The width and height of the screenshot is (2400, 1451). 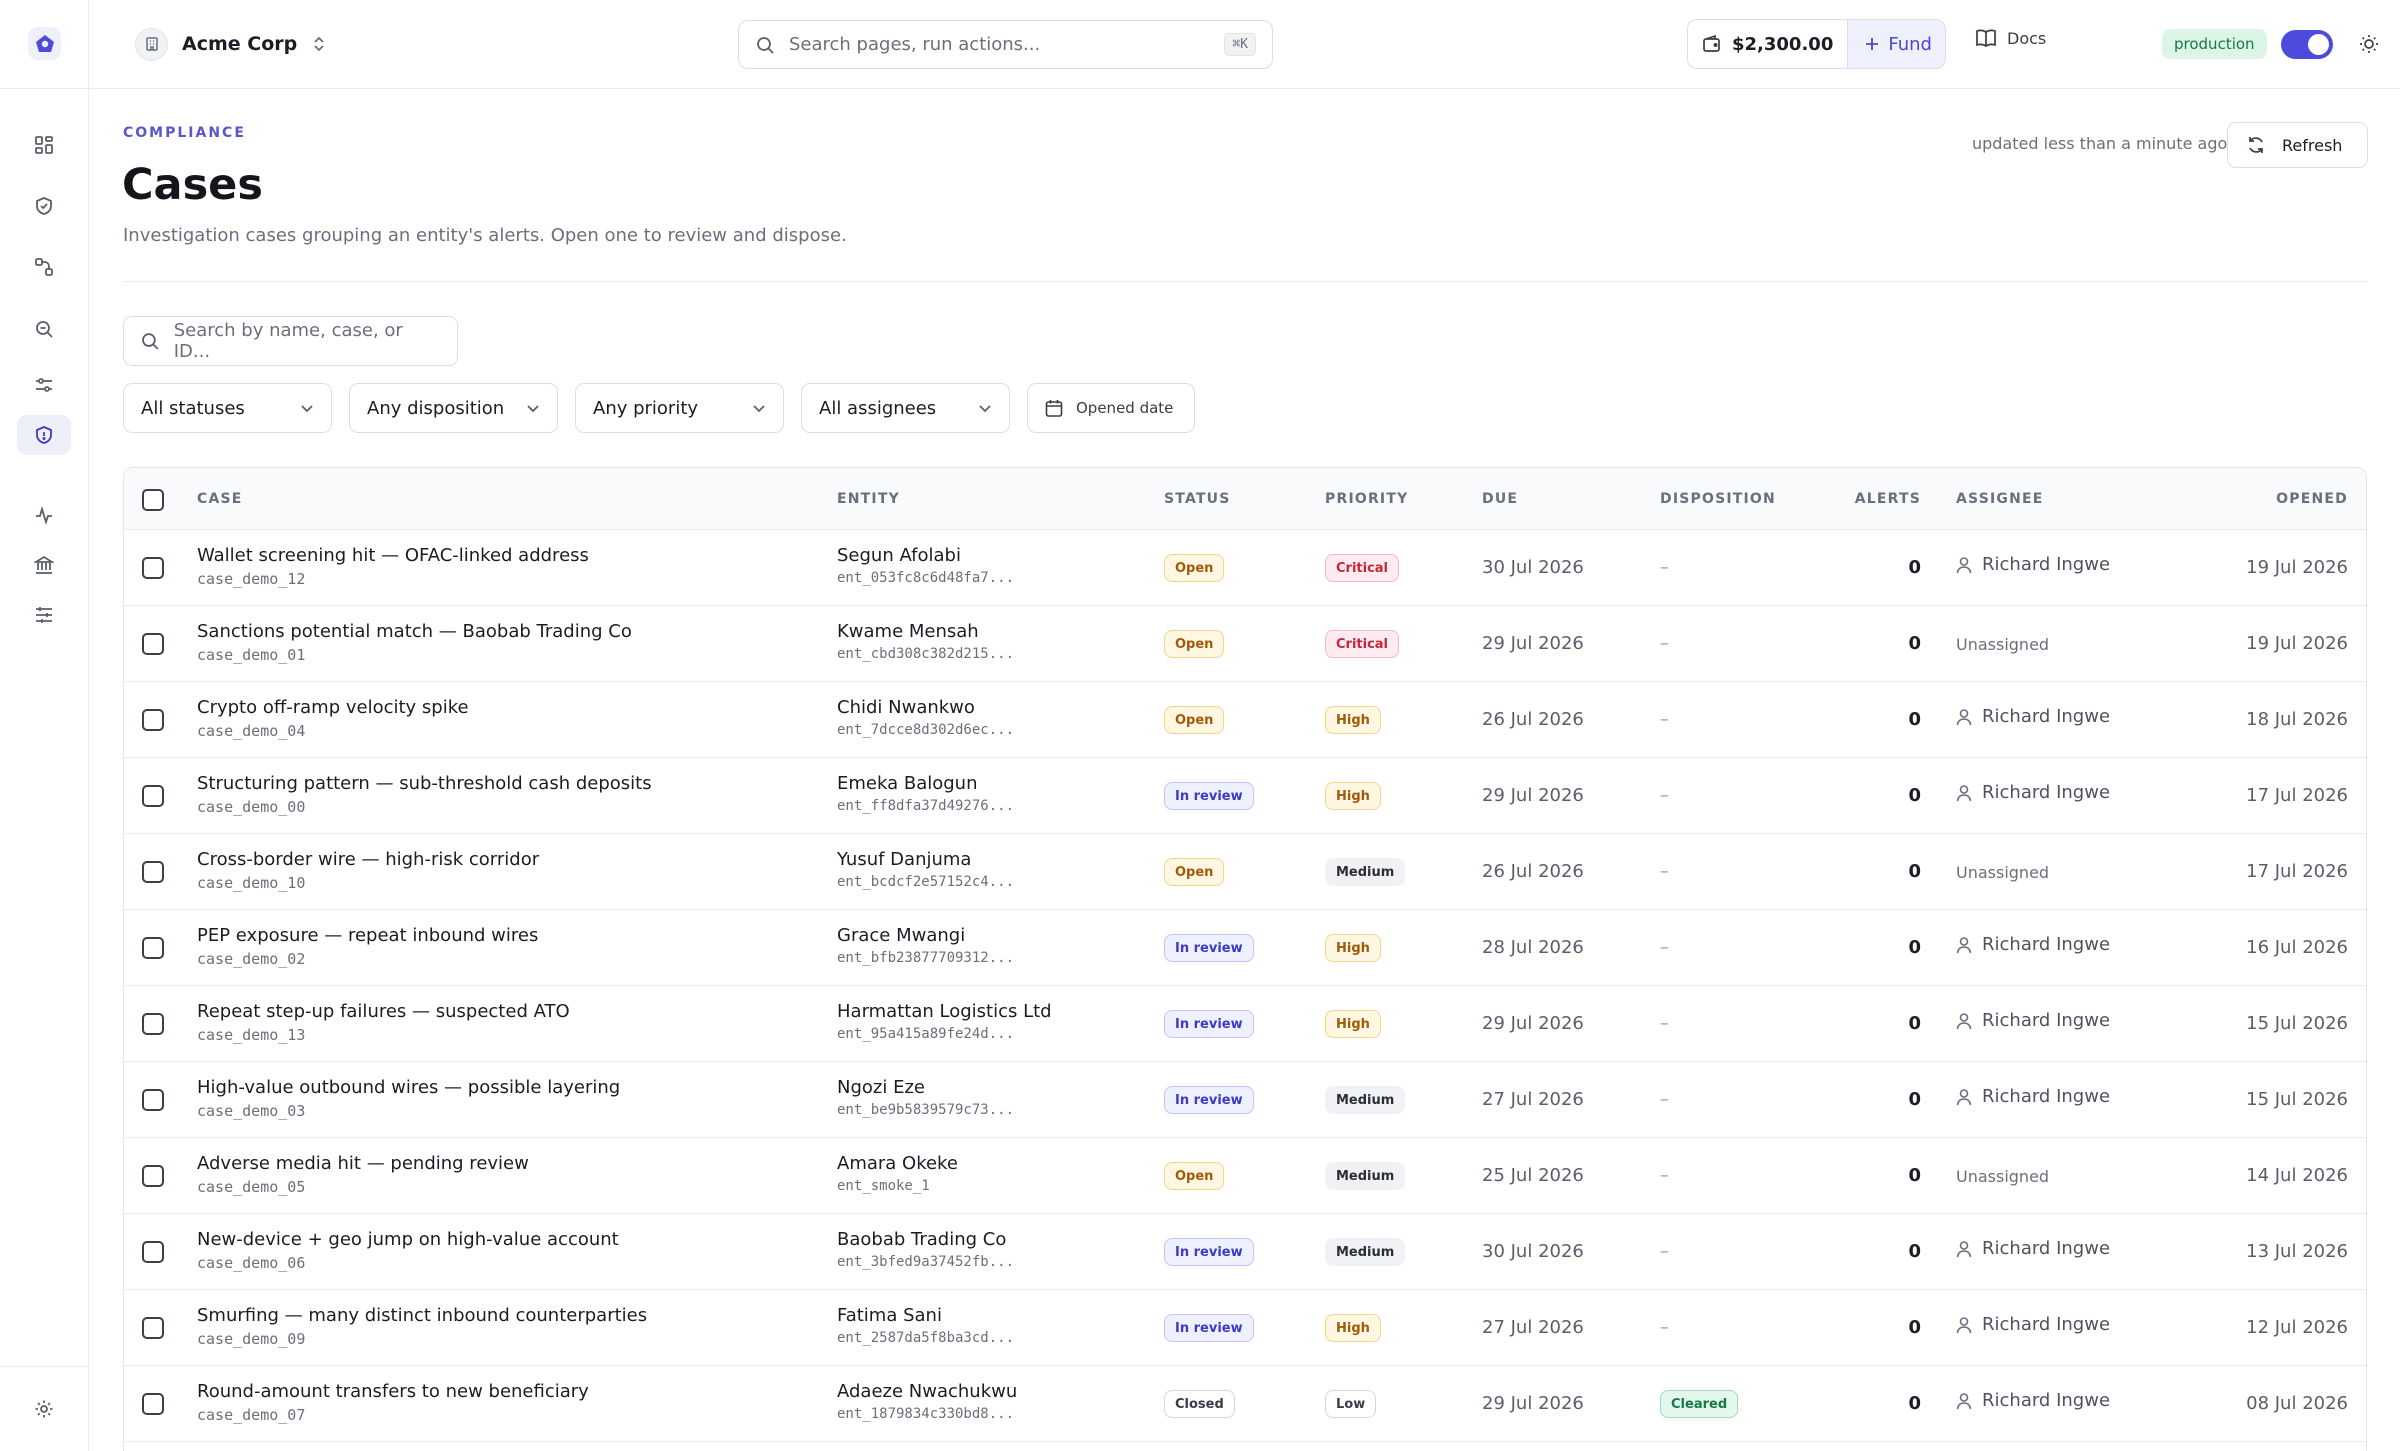 I want to click on priority-filter: Any priority, so click(x=679, y=408).